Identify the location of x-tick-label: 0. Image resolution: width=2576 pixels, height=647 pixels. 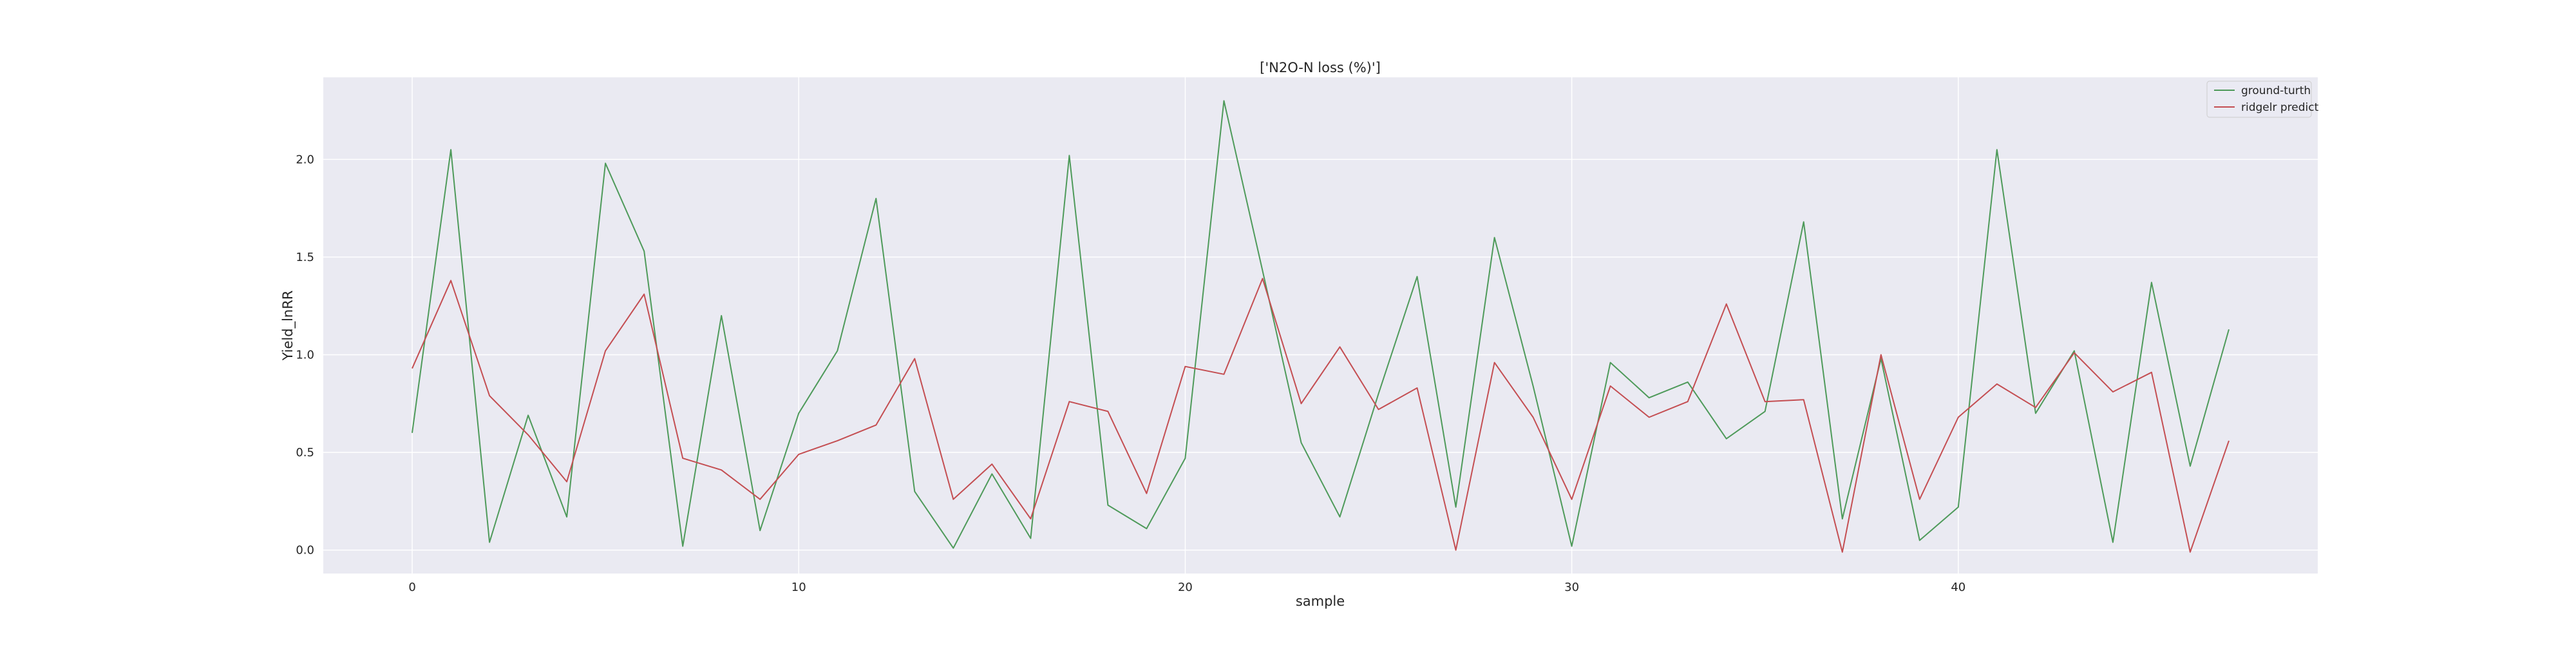
(412, 587).